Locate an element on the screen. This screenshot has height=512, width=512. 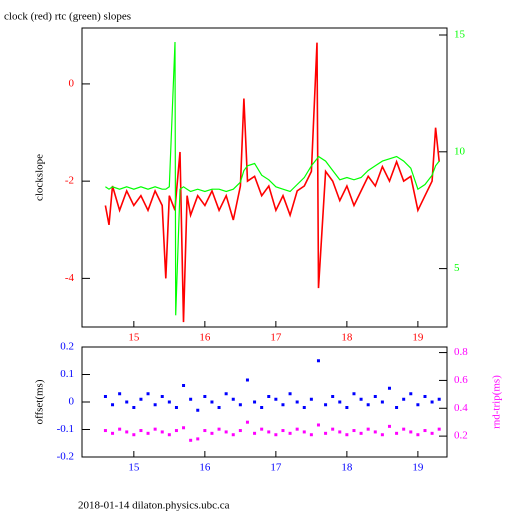
y2-tick-label: 10 is located at coordinates (460, 151).